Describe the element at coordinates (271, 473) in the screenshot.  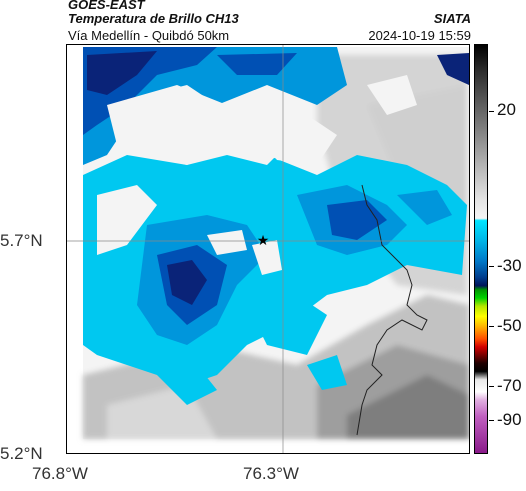
I see `lon-tick: 76.3°W` at that location.